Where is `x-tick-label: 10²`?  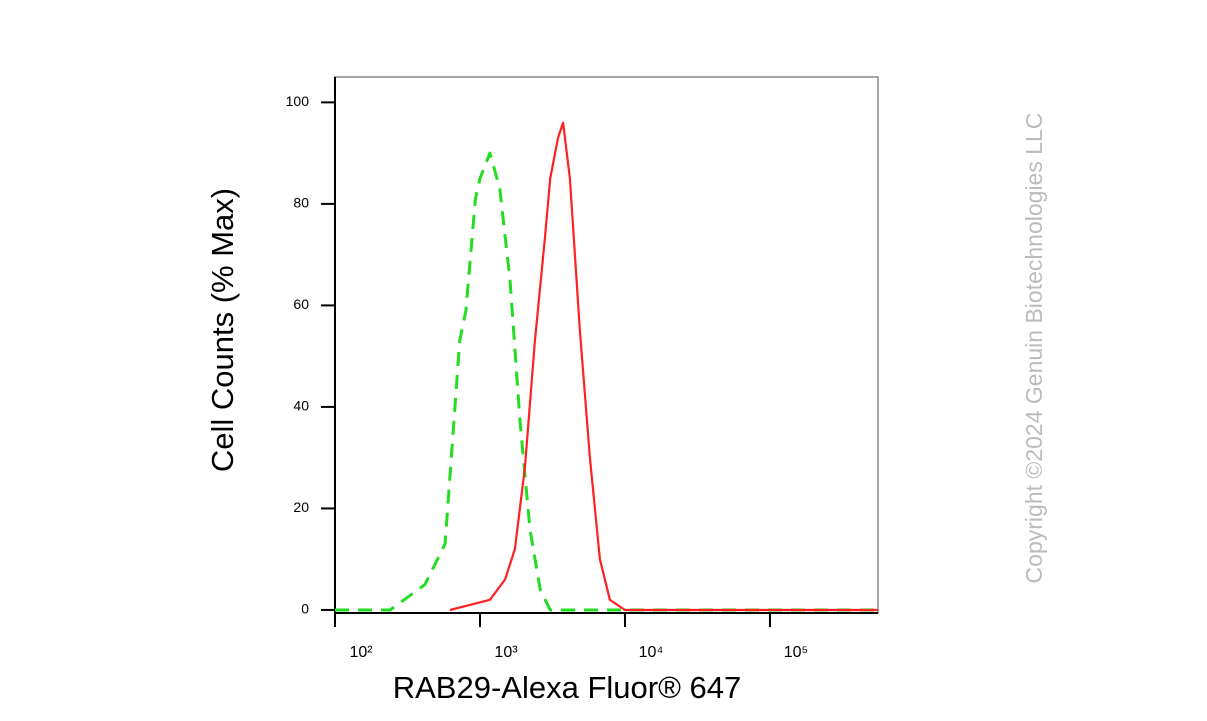
x-tick-label: 10² is located at coordinates (361, 652).